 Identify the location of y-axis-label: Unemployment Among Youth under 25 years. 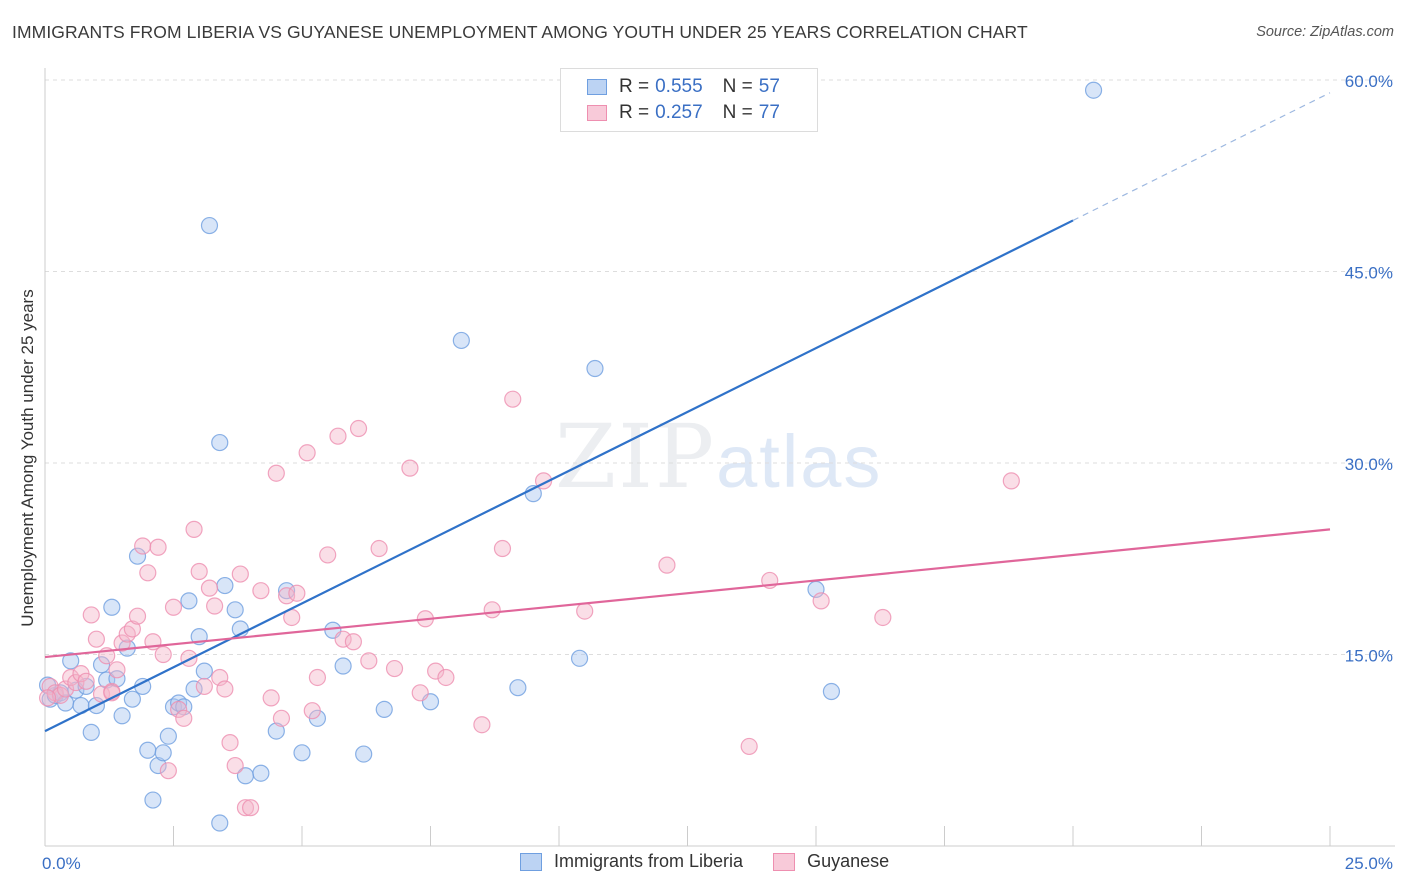
(27, 458).